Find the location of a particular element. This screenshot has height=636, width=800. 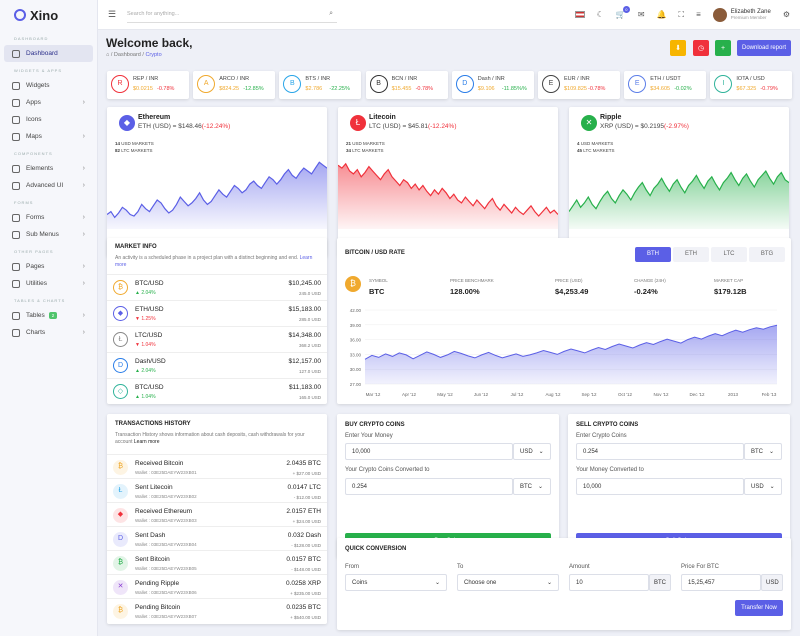

sell-currency-select: USD ⌄ is located at coordinates (763, 486).